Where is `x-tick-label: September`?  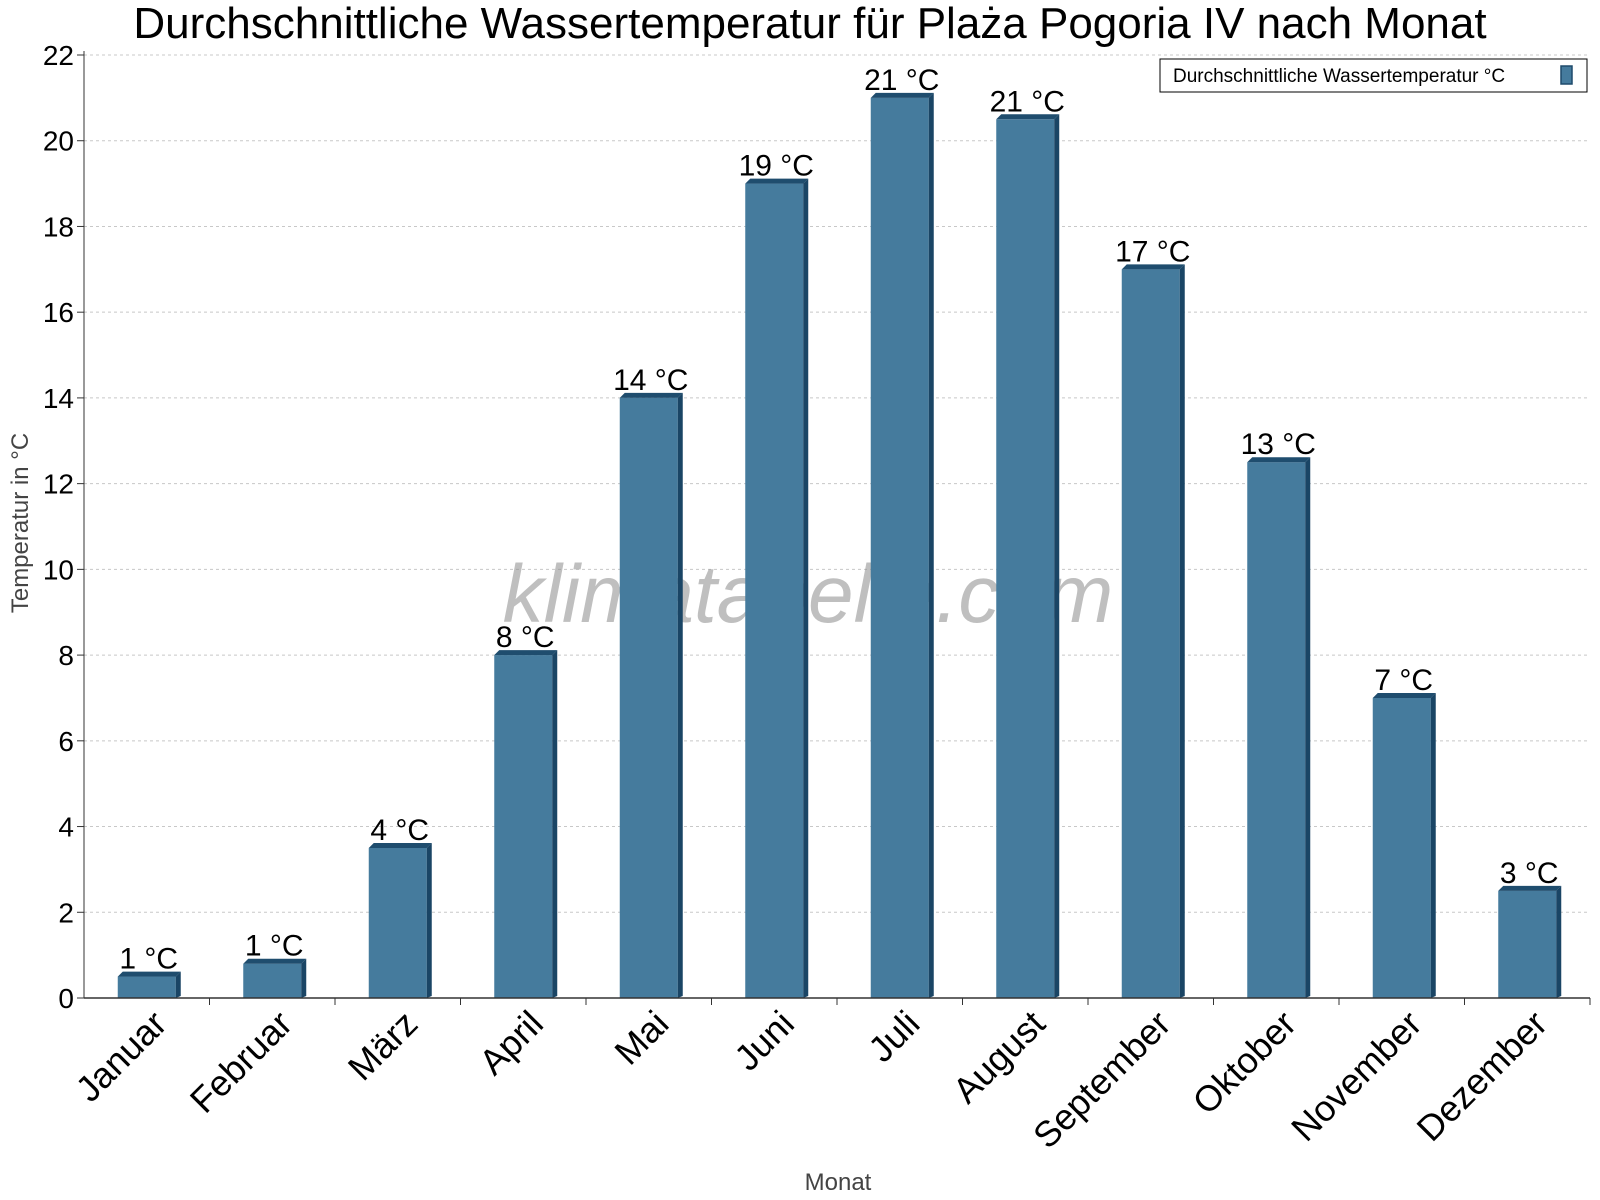 x-tick-label: September is located at coordinates (1102, 1080).